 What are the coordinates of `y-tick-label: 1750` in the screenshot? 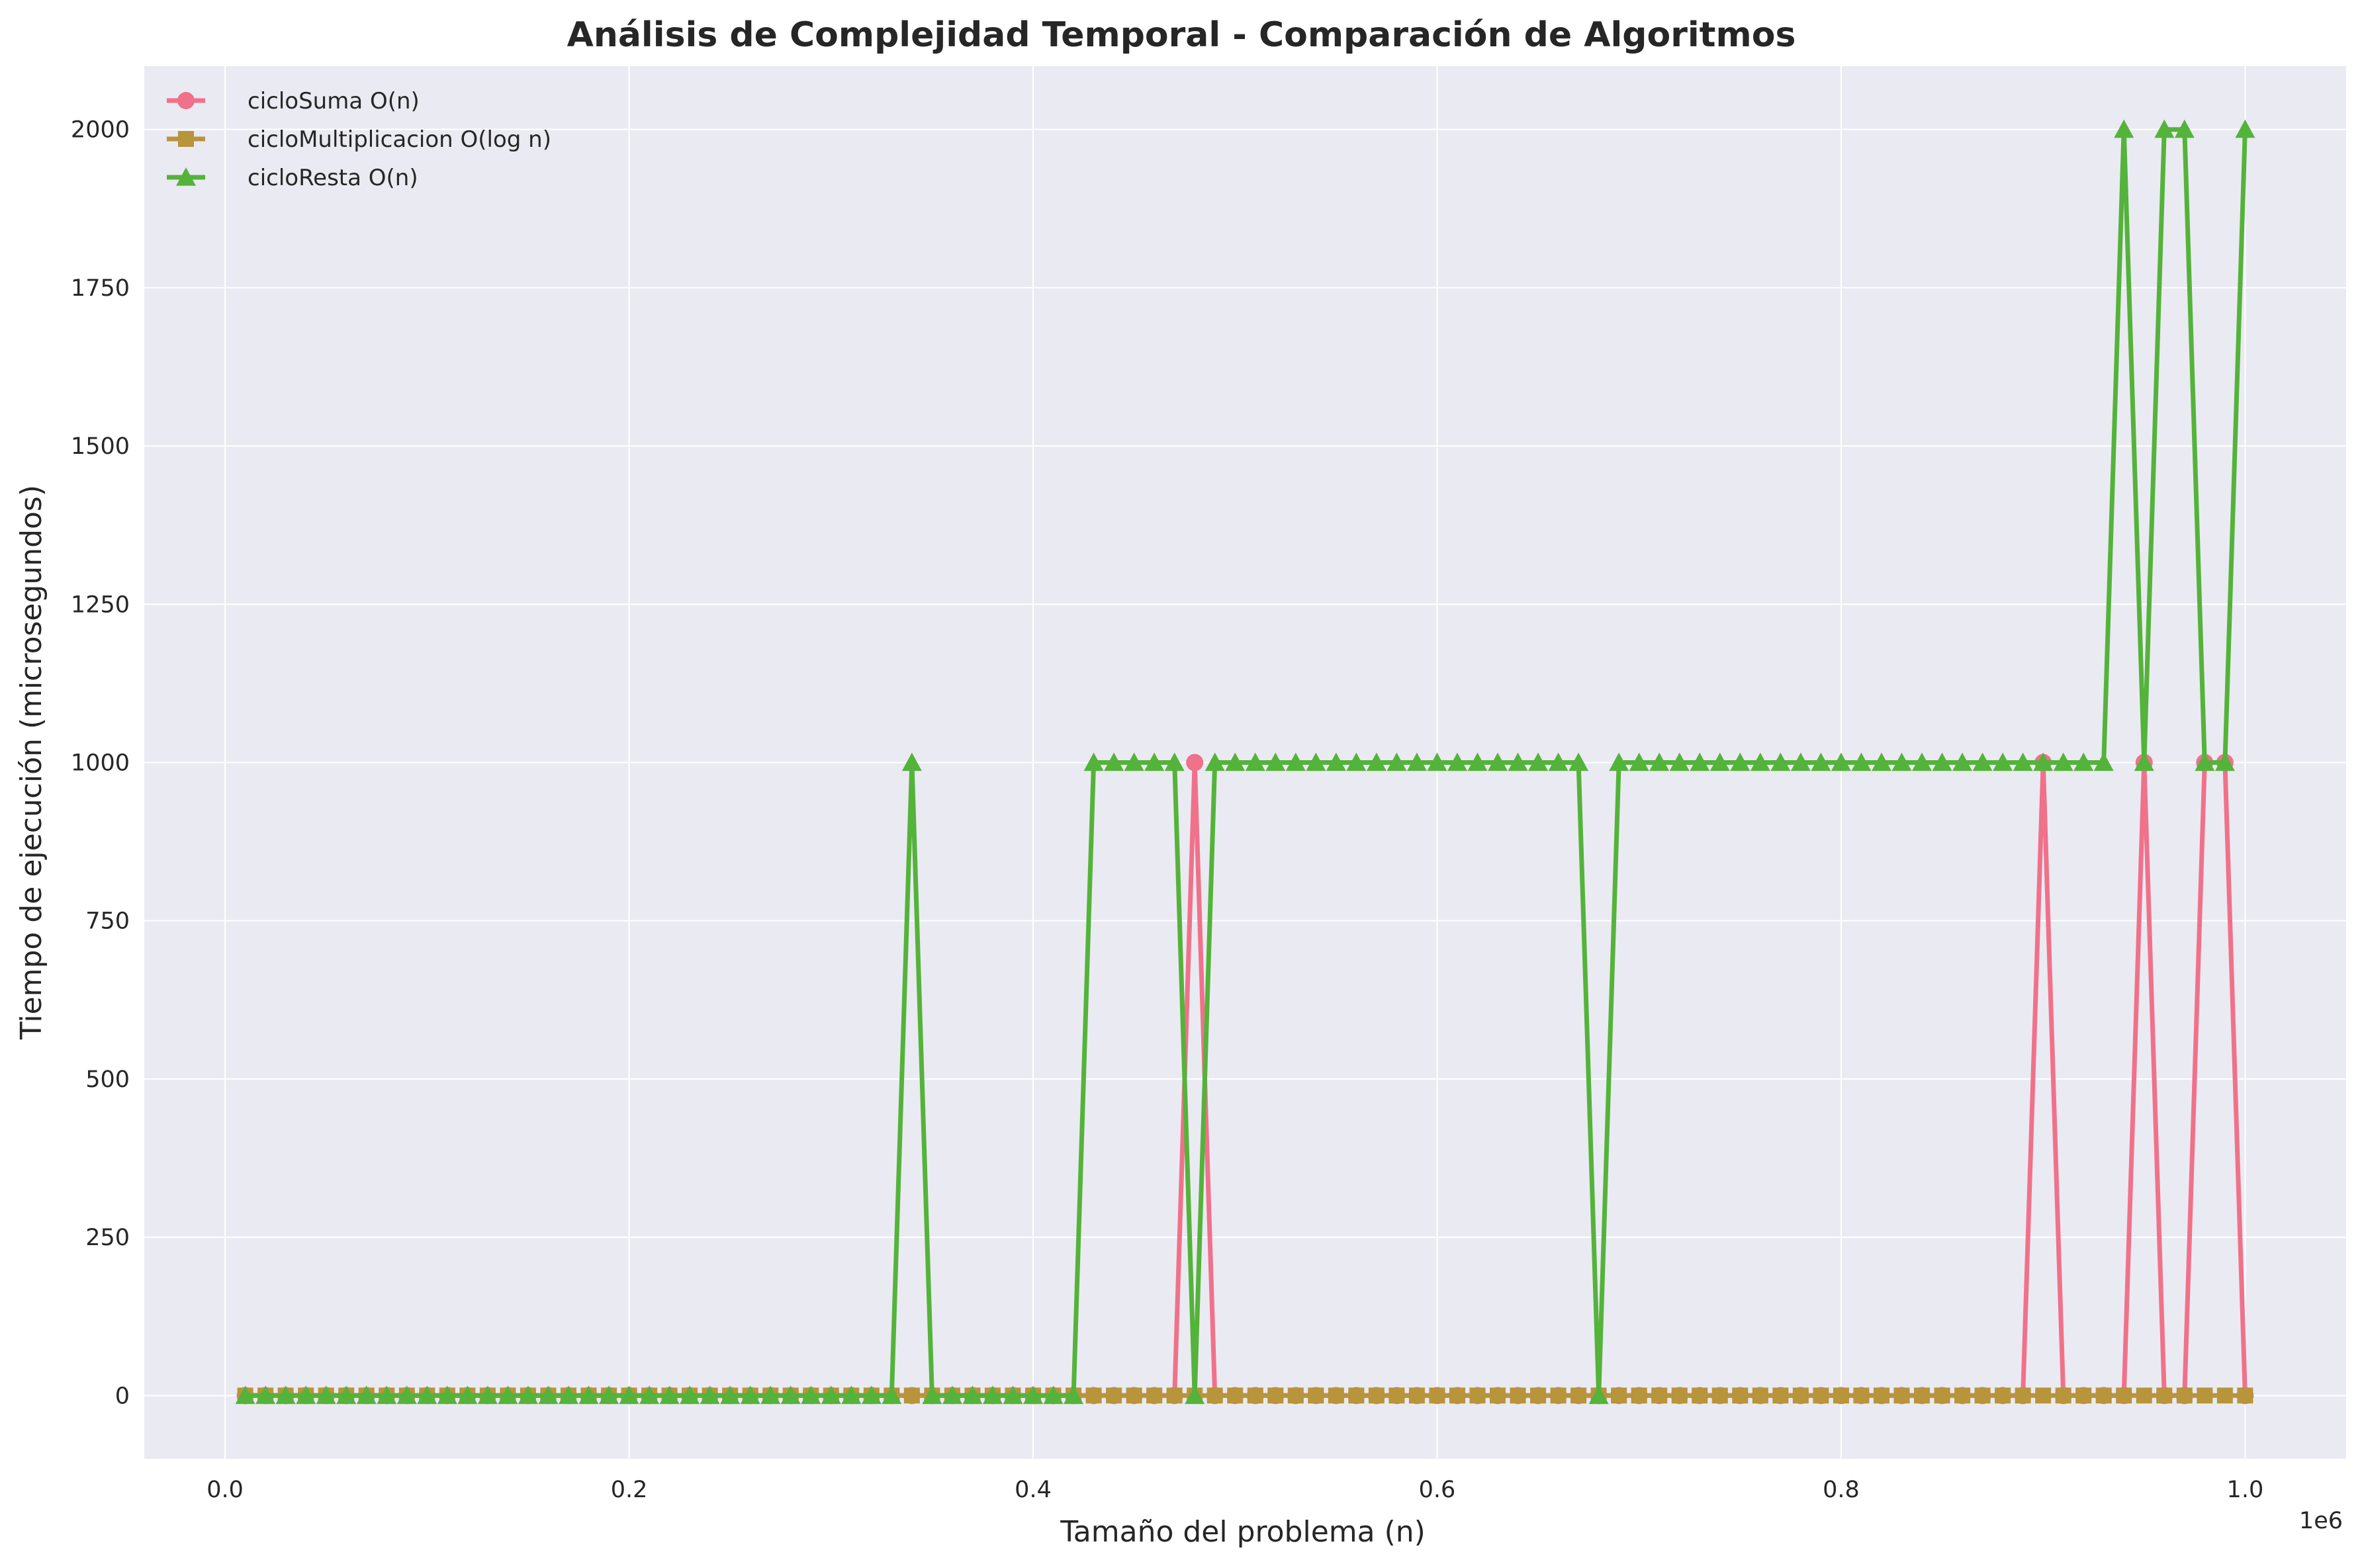 It's located at (101, 288).